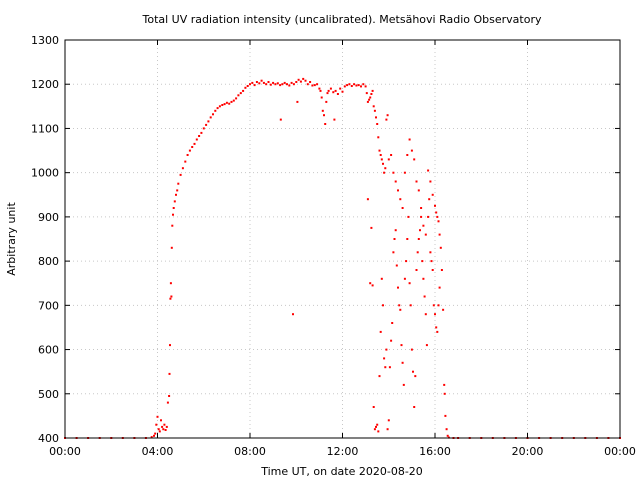 Image resolution: width=640 pixels, height=480 pixels. Describe the element at coordinates (65, 451) in the screenshot. I see `x-tick-label: 00:00` at that location.